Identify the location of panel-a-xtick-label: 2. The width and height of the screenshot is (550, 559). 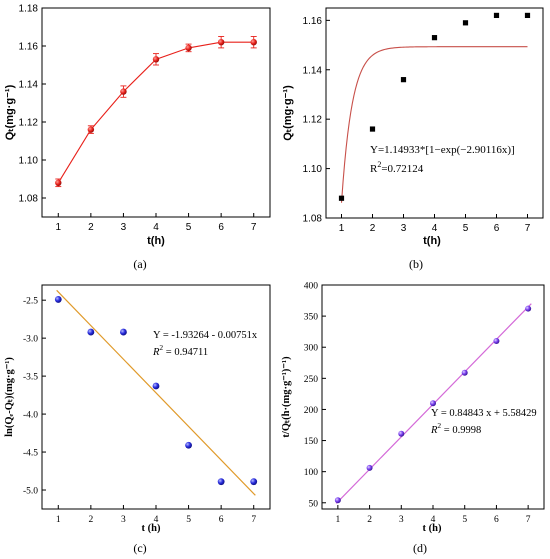
(91, 227).